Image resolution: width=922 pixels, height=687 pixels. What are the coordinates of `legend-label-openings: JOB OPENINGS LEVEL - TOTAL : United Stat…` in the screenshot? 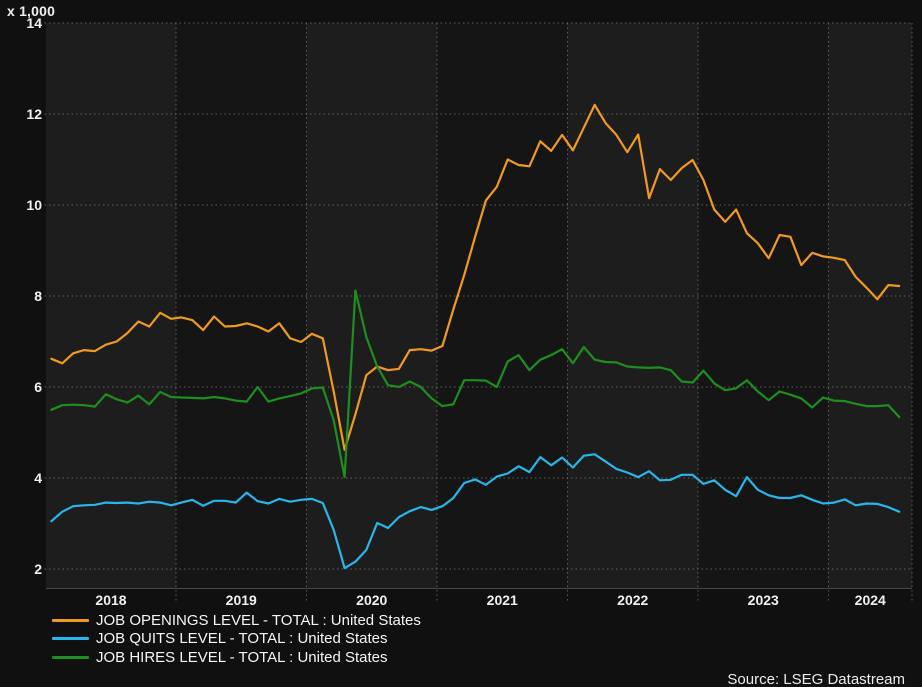 It's located at (258, 620).